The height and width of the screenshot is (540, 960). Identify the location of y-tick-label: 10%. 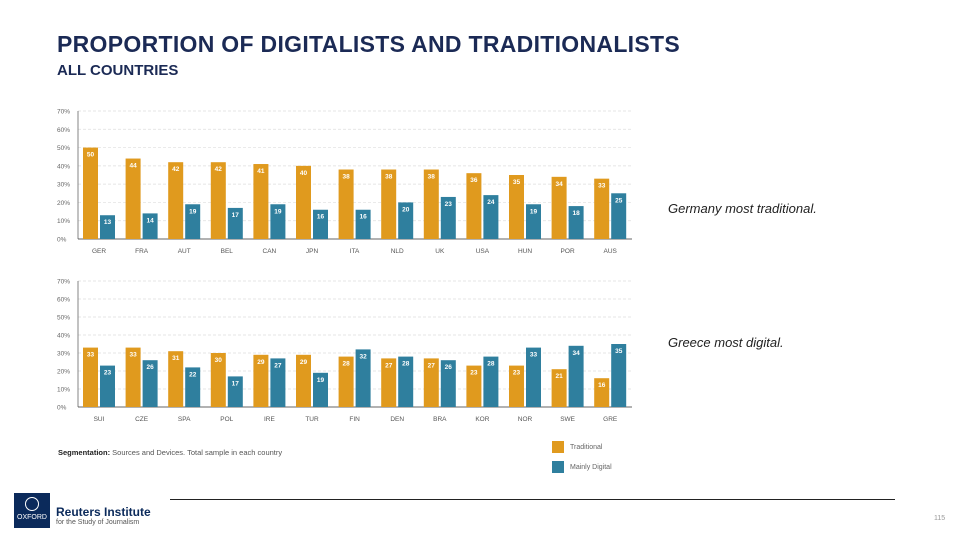
(63, 390).